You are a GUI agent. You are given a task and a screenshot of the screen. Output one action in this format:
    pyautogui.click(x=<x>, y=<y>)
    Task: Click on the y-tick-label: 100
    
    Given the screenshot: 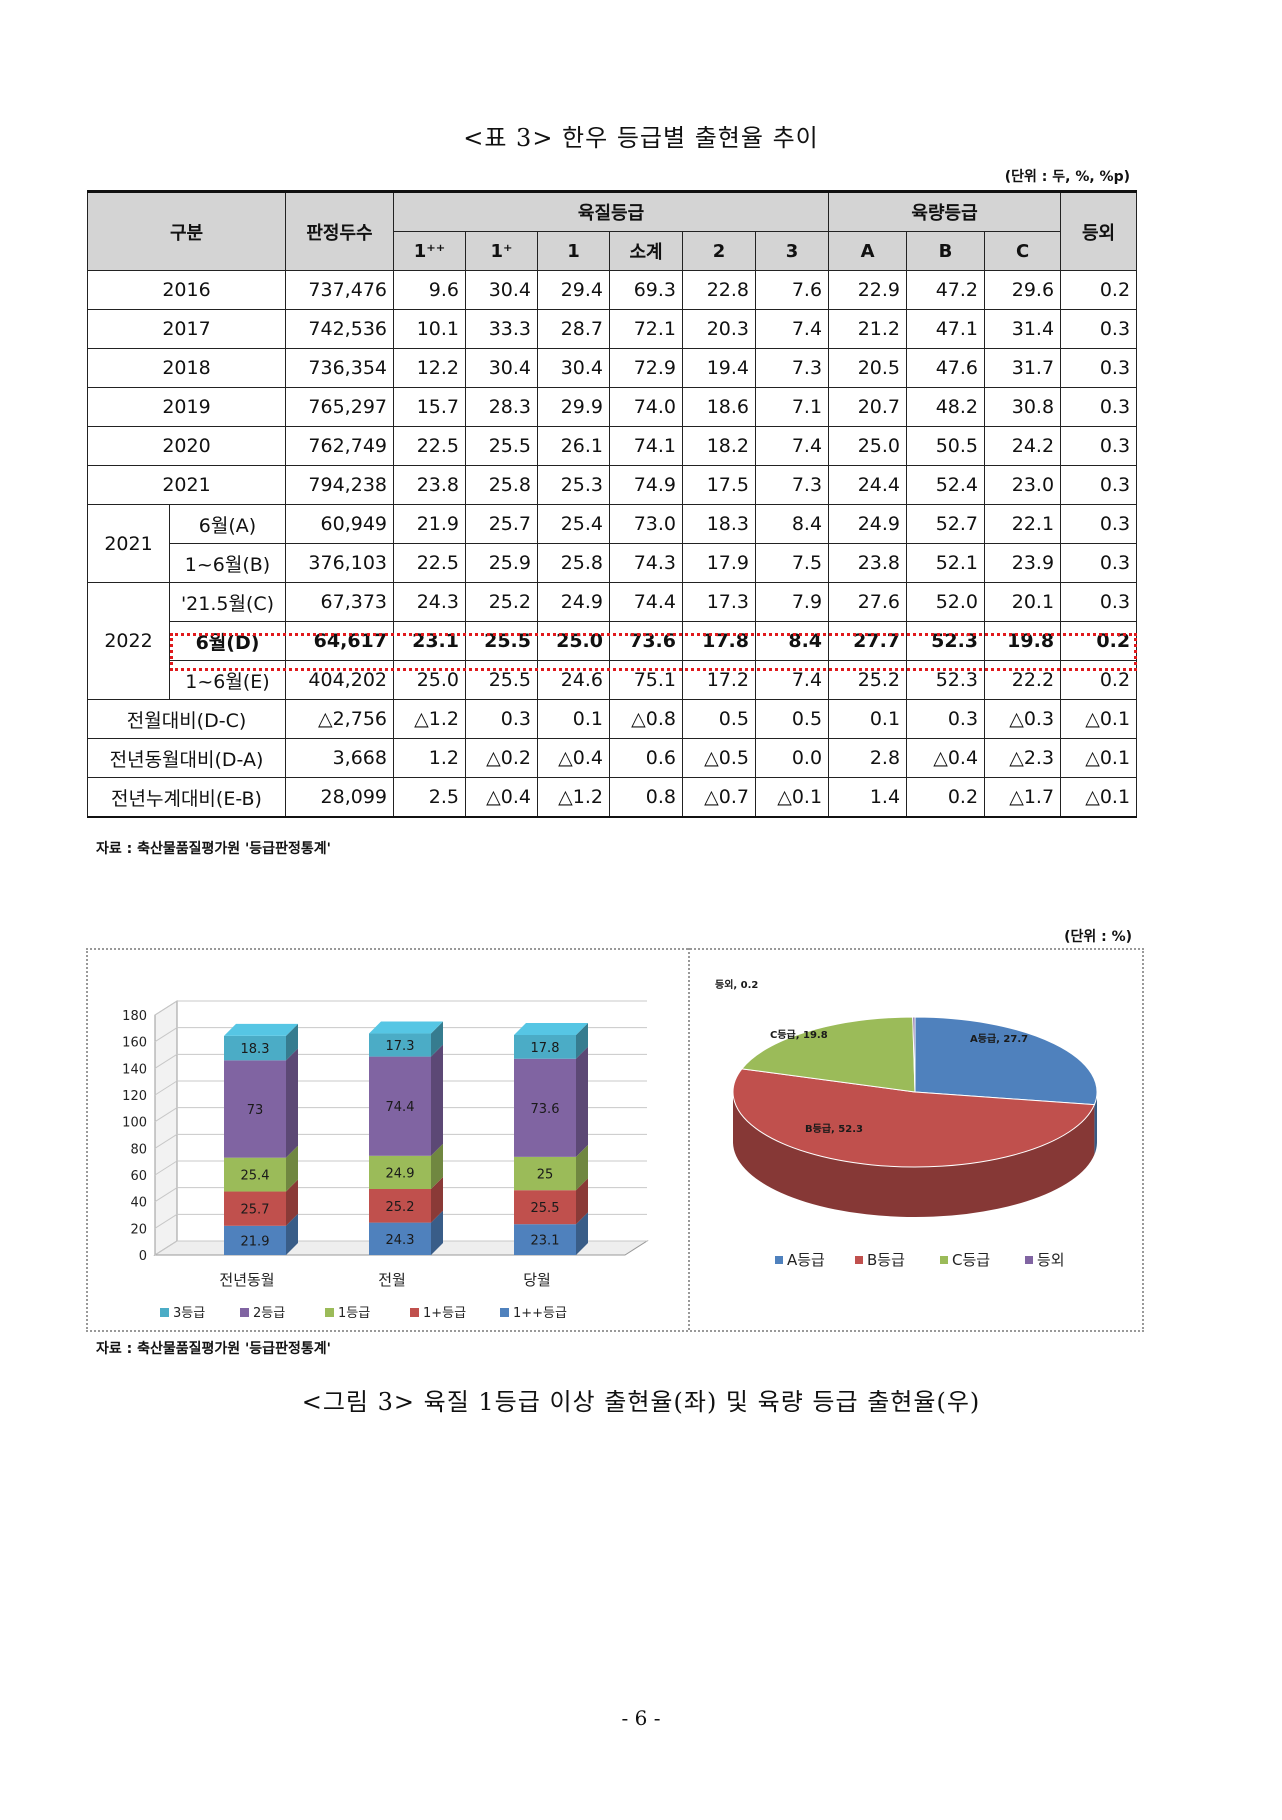 What is the action you would take?
    pyautogui.click(x=134, y=1123)
    